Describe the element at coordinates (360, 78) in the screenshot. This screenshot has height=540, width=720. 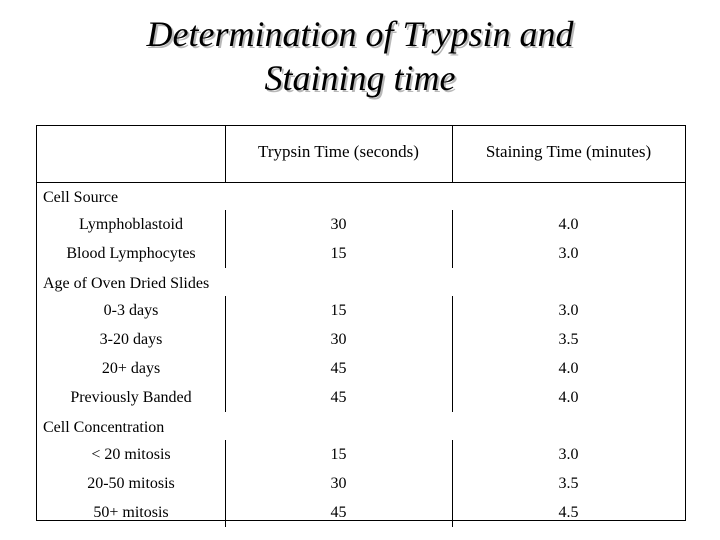
I see `slide-title-line-2: Staining time` at that location.